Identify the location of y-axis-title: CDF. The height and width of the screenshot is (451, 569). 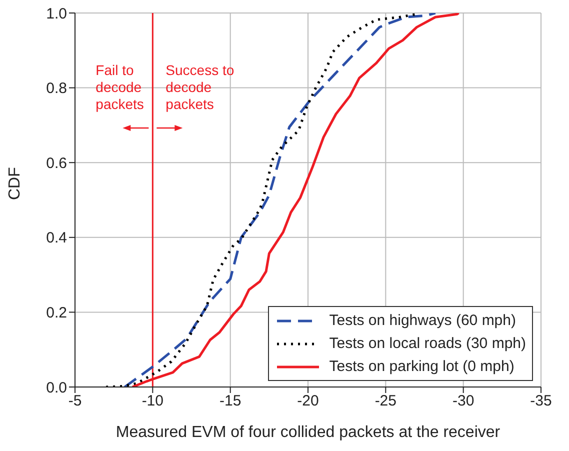
(15, 183).